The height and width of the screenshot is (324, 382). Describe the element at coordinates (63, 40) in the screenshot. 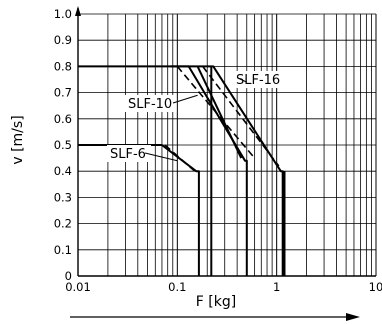

I see `y-tick-label: 0.9` at that location.